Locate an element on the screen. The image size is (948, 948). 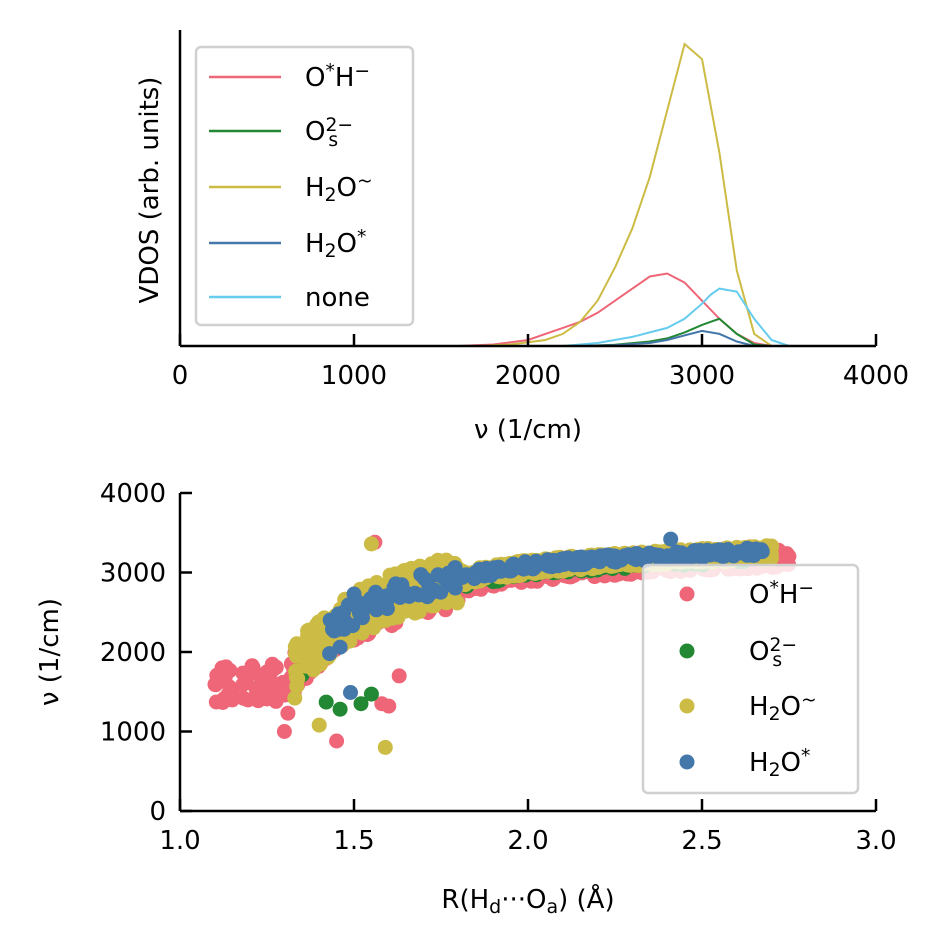
series-line-none is located at coordinates (676, 317).